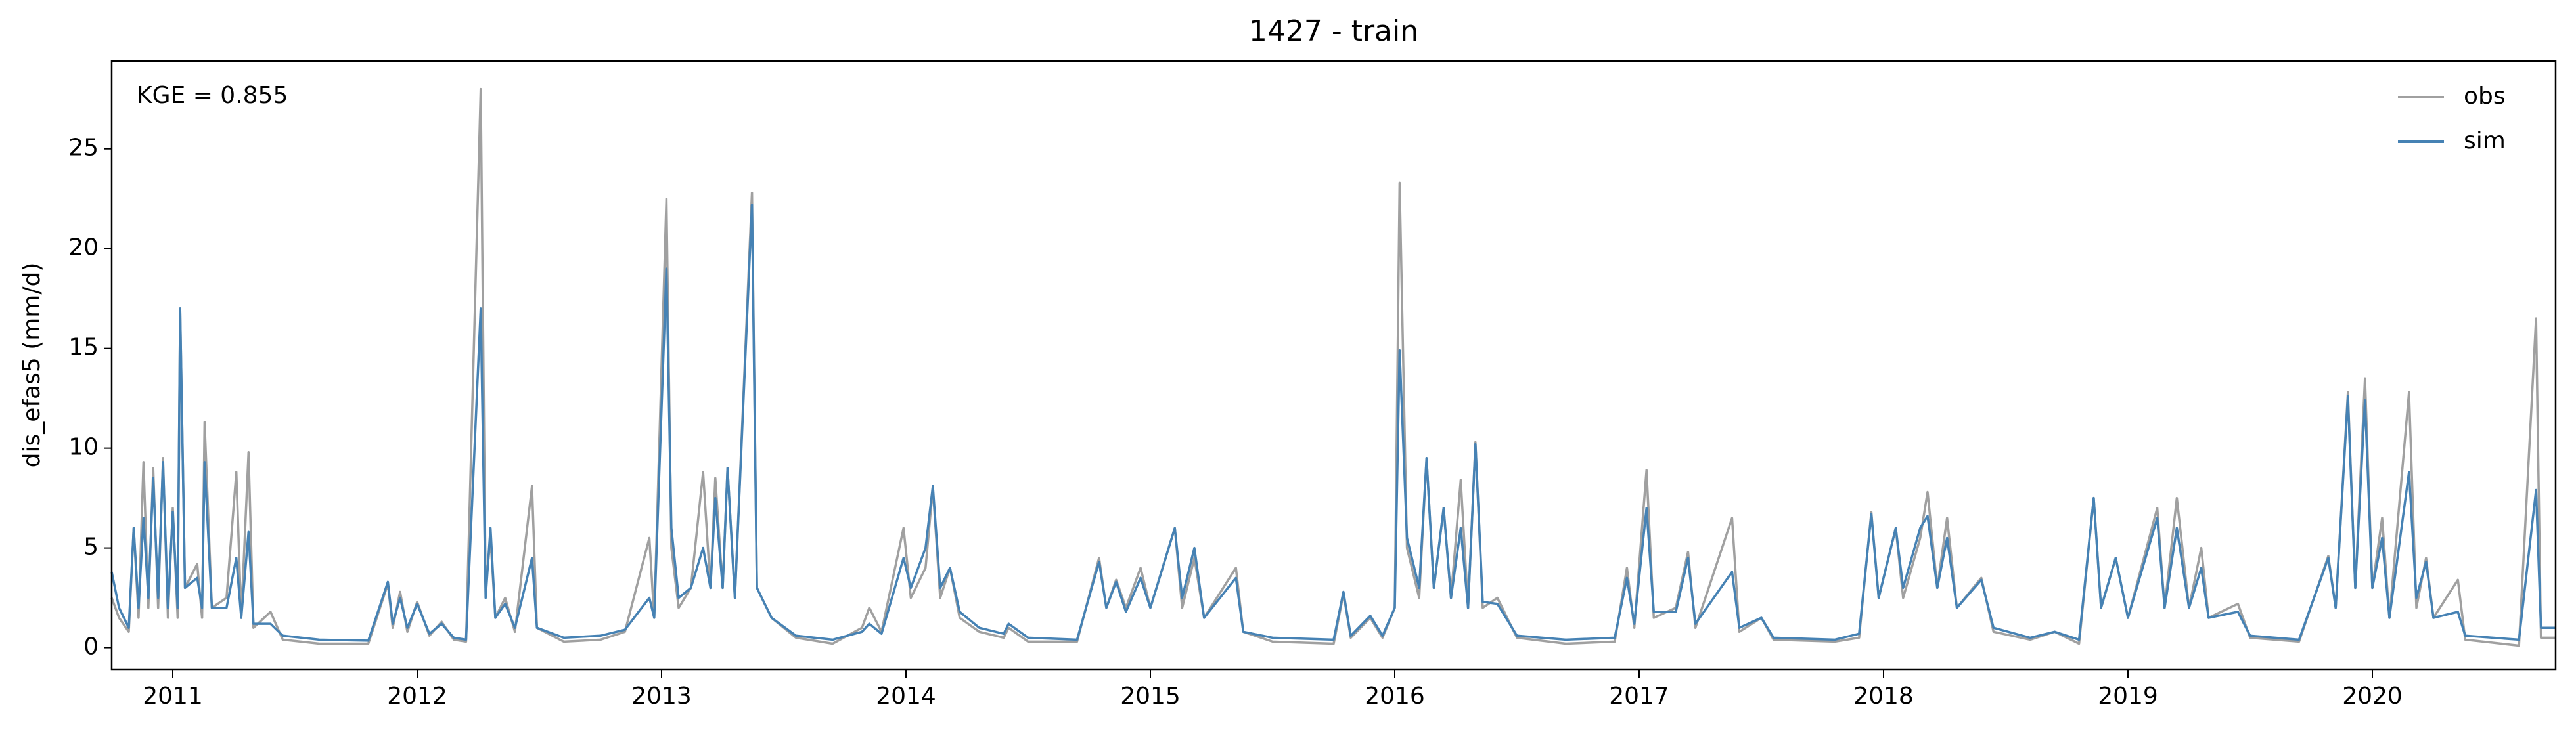  Describe the element at coordinates (1395, 696) in the screenshot. I see `x-tick-label: 2016` at that location.